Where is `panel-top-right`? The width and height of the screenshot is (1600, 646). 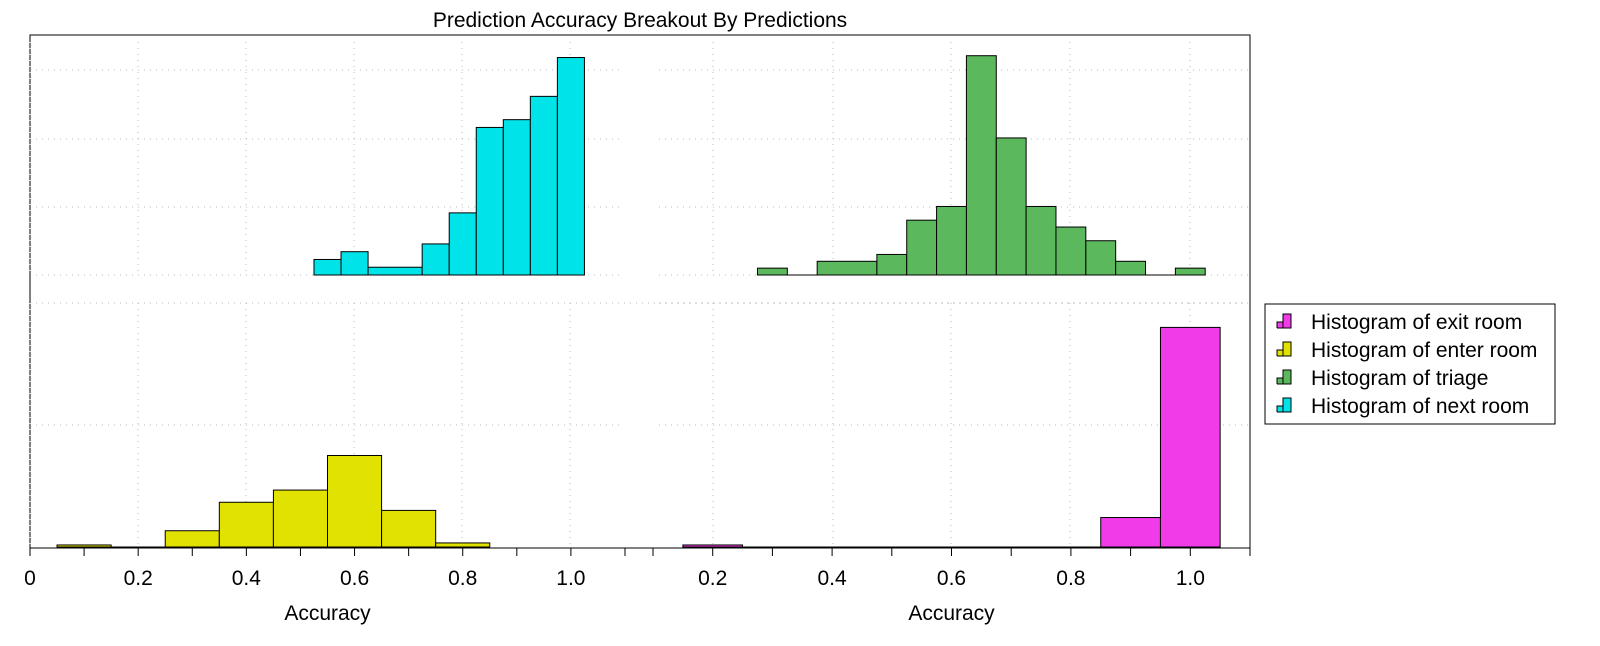 panel-top-right is located at coordinates (953, 159).